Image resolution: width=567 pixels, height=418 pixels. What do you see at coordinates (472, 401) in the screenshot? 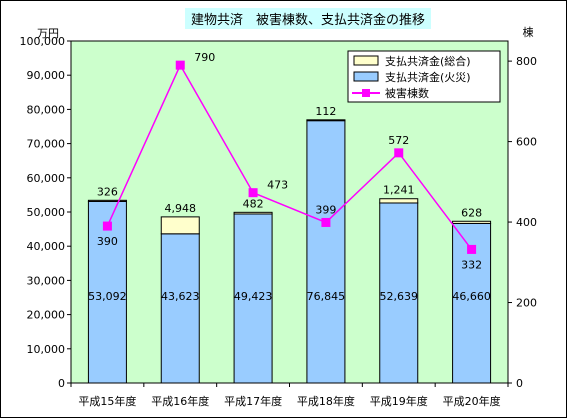
I see `x-axis-category-label: 平成20年度` at bounding box center [472, 401].